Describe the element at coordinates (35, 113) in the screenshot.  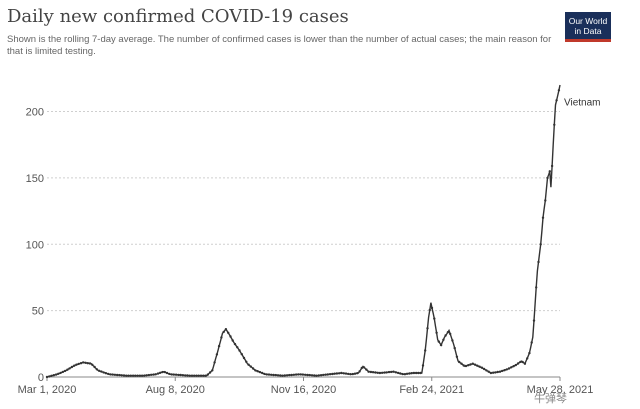
I see `y-tick-label-200: 200` at that location.